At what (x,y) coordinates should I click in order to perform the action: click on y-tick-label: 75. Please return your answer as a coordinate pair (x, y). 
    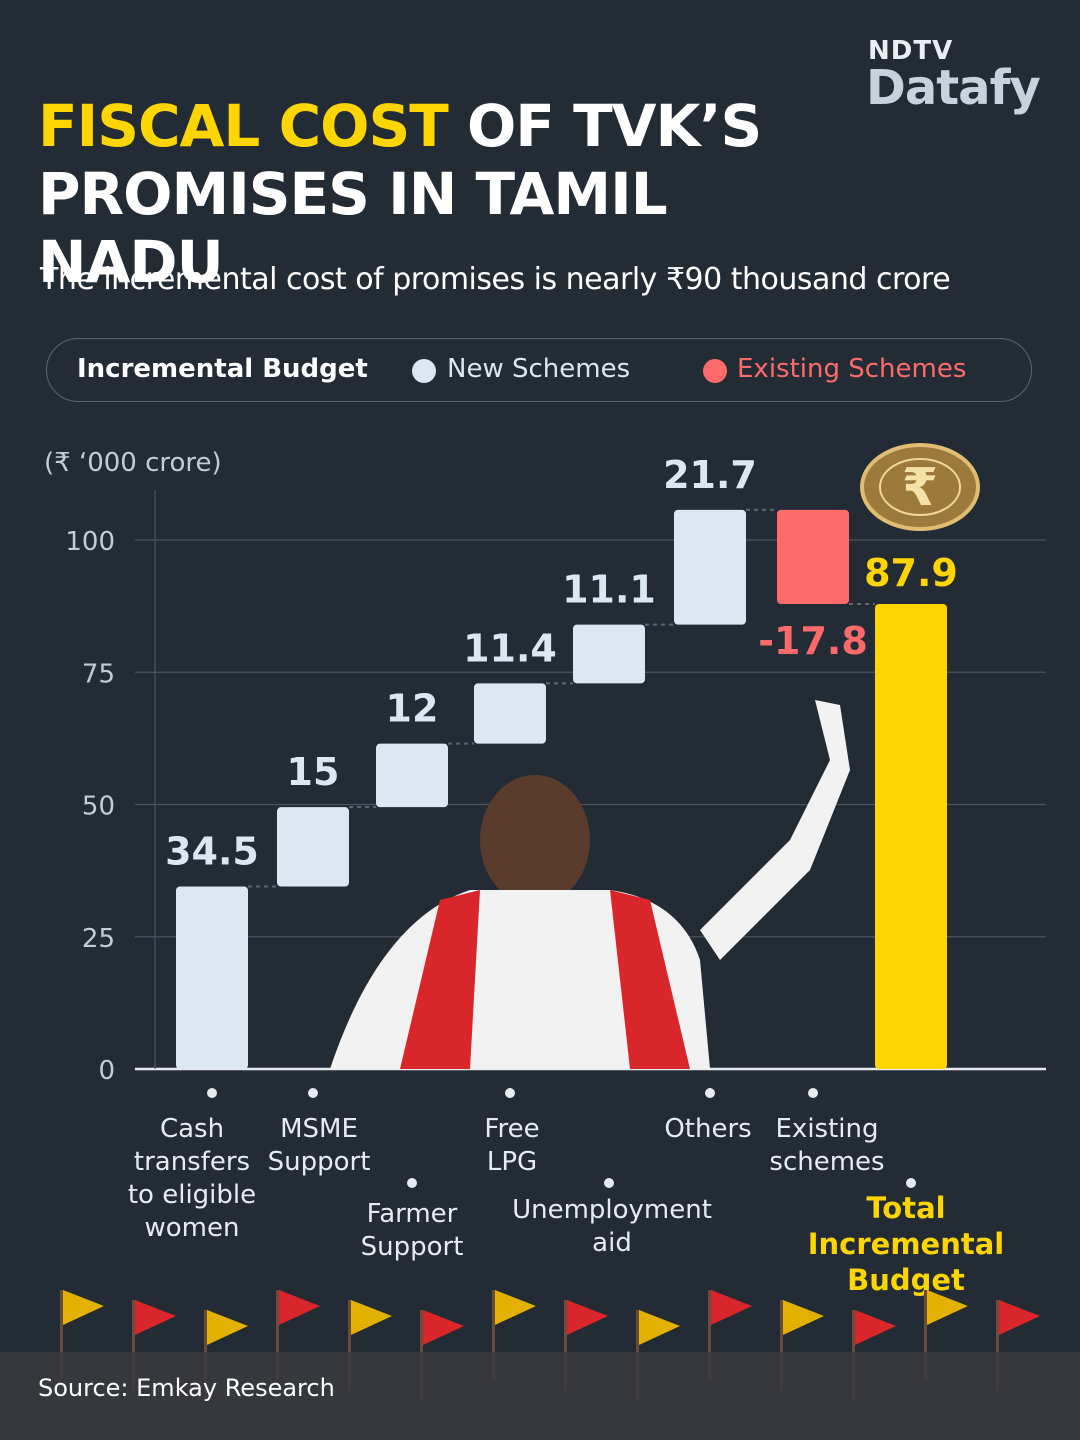
    Looking at the image, I should click on (98, 674).